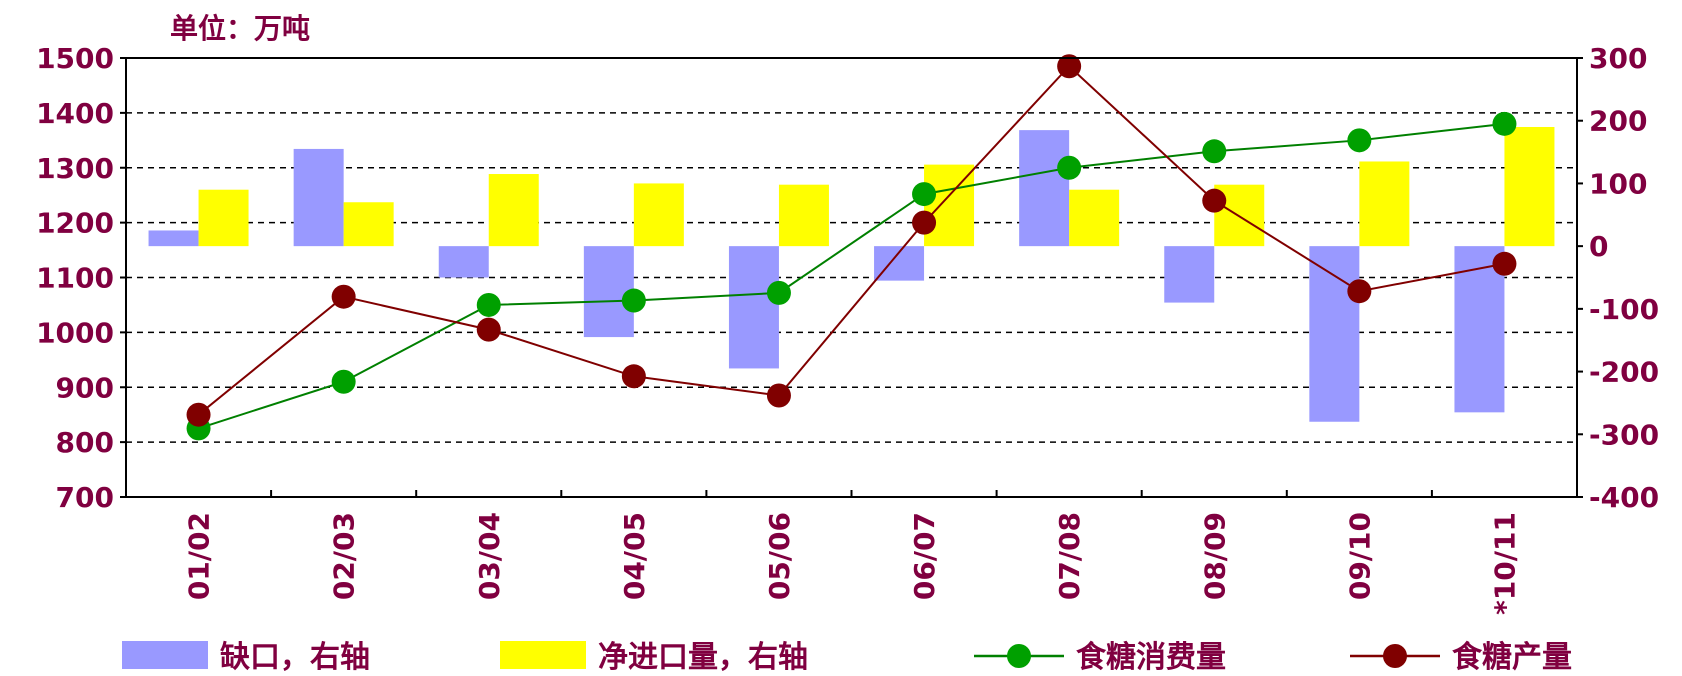 This screenshot has height=676, width=1682. What do you see at coordinates (199, 556) in the screenshot?
I see `x-tick-label: 01/02` at bounding box center [199, 556].